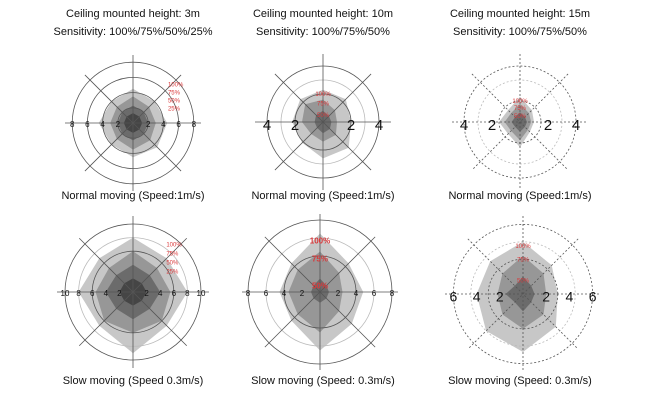 This screenshot has width=650, height=409. I want to click on panel-1-caption: Normal moving (Speed:1m/s), so click(133, 196).